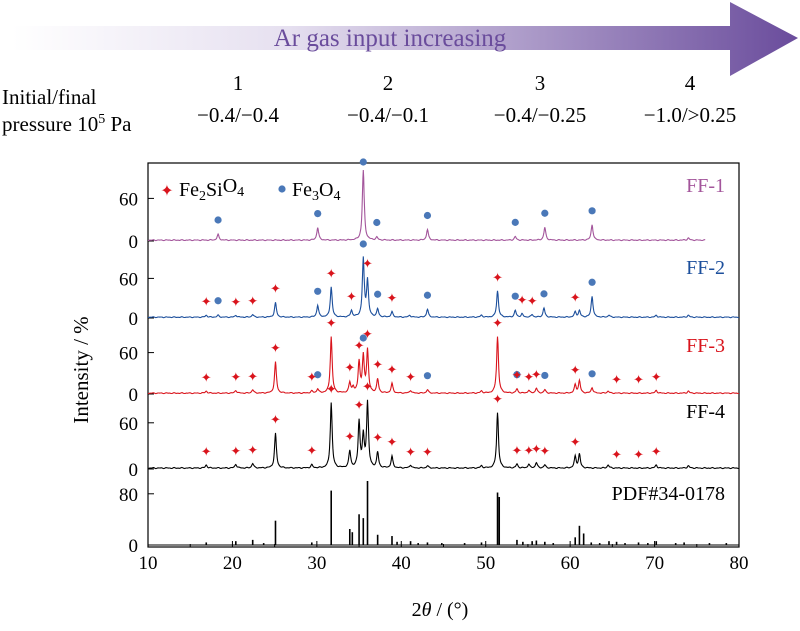 The width and height of the screenshot is (800, 631). What do you see at coordinates (739, 563) in the screenshot?
I see `x-tick-label: 80` at bounding box center [739, 563].